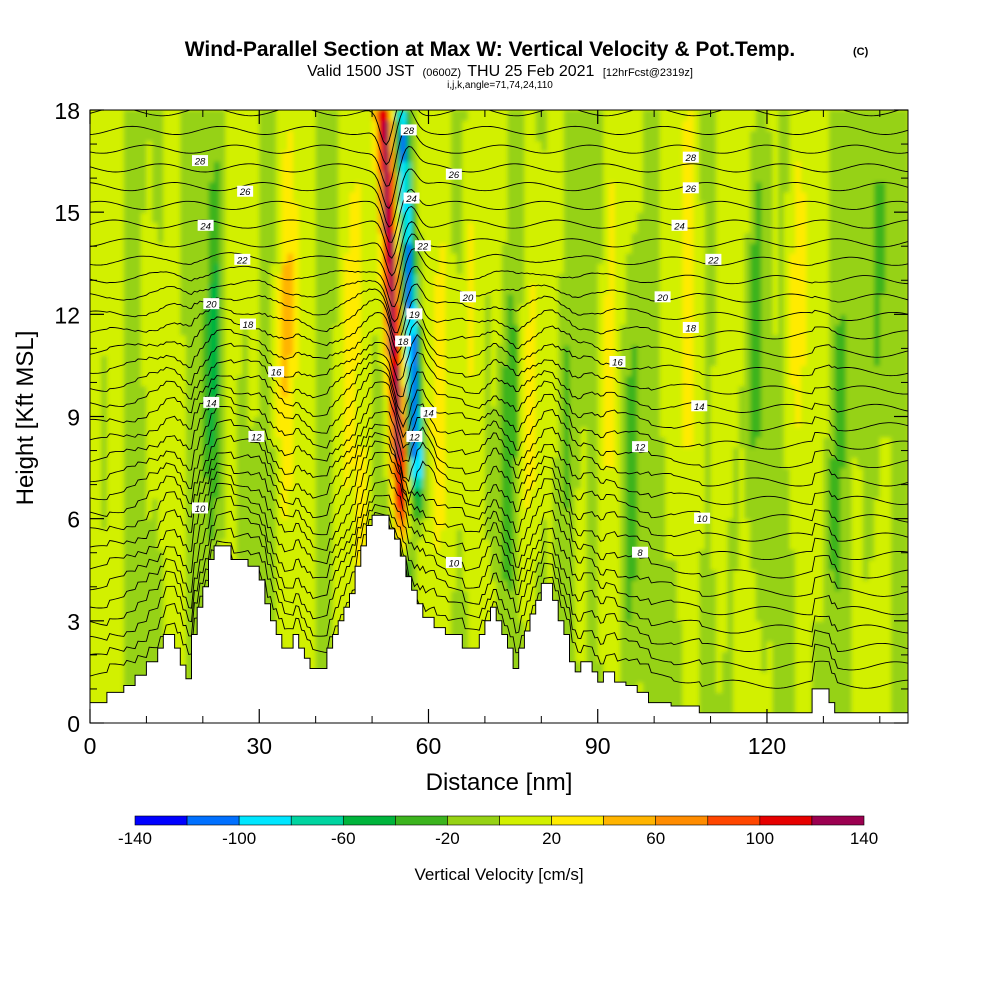 This screenshot has width=1000, height=1000. What do you see at coordinates (442, 73) in the screenshot?
I see `subtitle-utc: (0600Z)` at bounding box center [442, 73].